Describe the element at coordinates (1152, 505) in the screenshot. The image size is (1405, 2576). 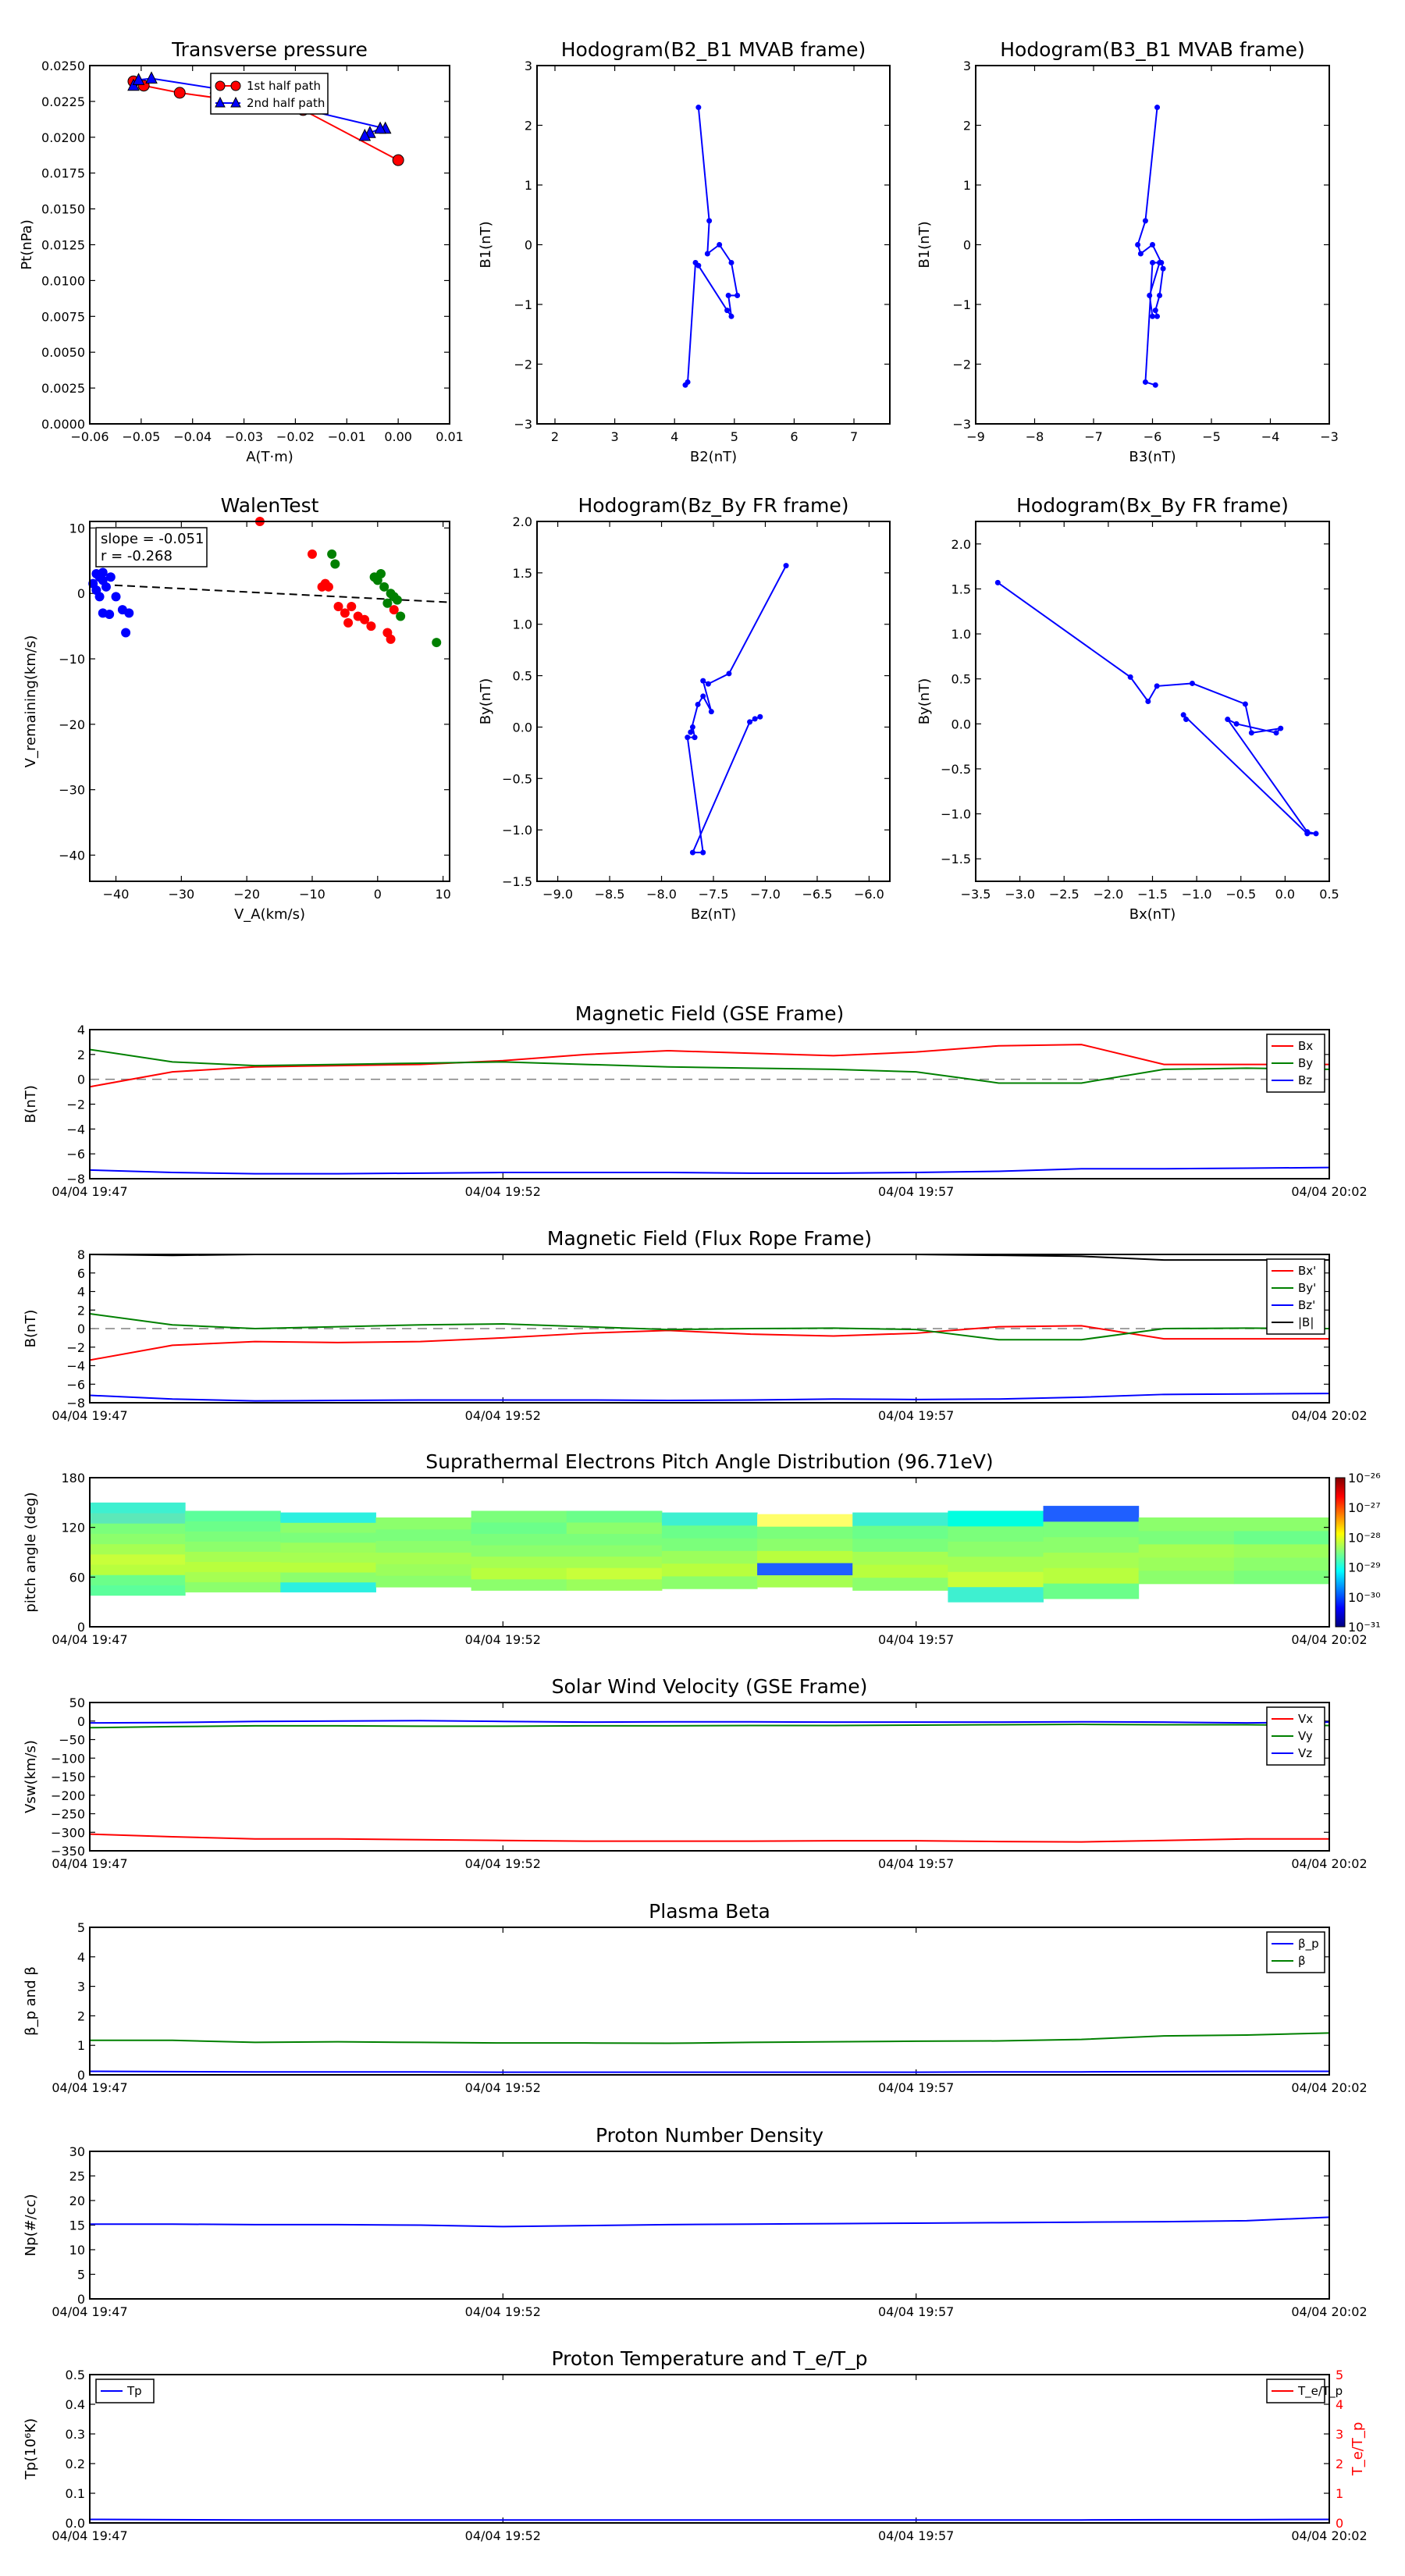
I see `chart-title: Hodogram(Bx_By FR frame)` at that location.